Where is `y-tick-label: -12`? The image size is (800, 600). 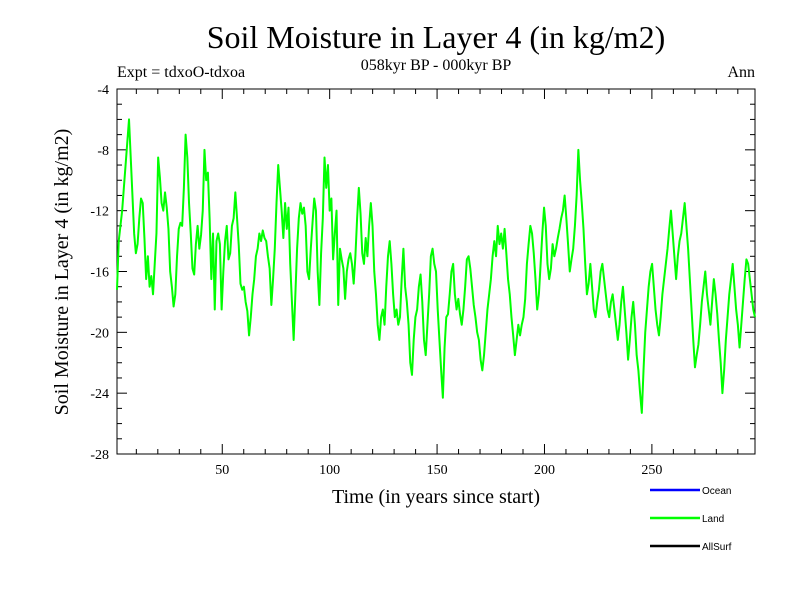
y-tick-label: -12 is located at coordinates (99, 212).